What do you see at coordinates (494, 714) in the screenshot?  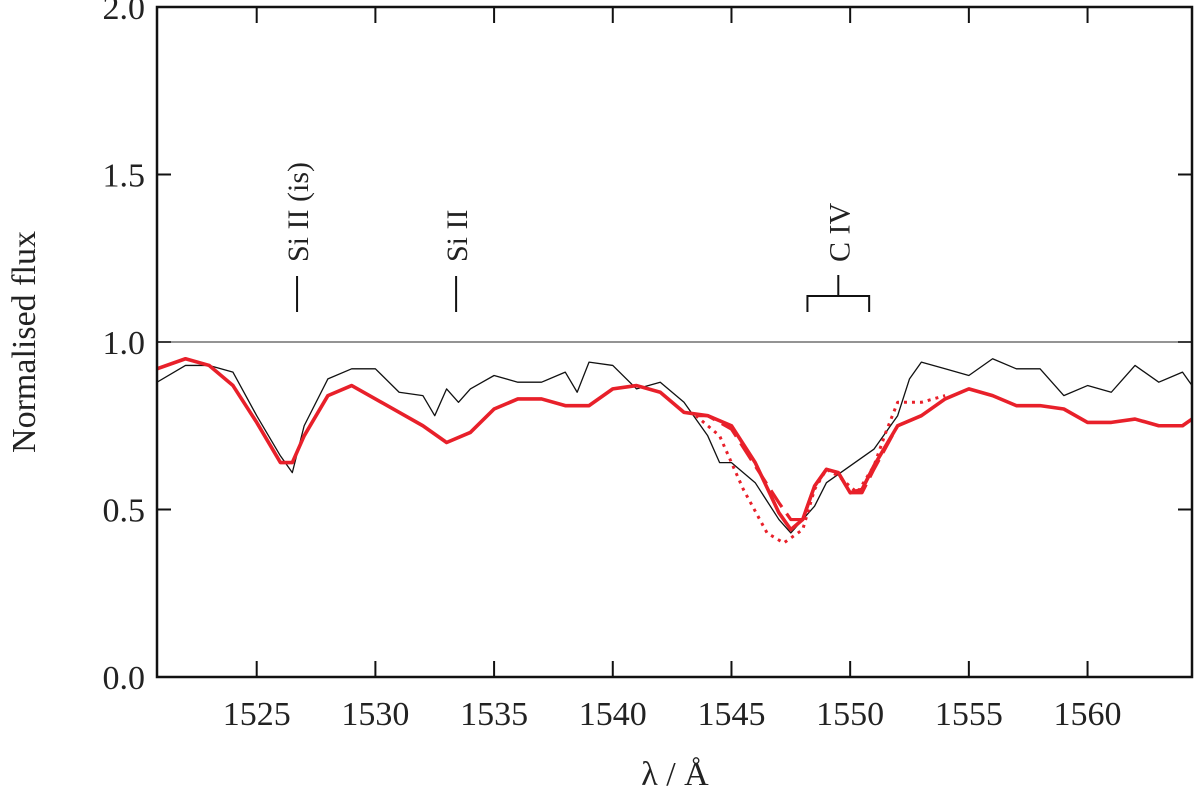 I see `x-tick-label: 1535` at bounding box center [494, 714].